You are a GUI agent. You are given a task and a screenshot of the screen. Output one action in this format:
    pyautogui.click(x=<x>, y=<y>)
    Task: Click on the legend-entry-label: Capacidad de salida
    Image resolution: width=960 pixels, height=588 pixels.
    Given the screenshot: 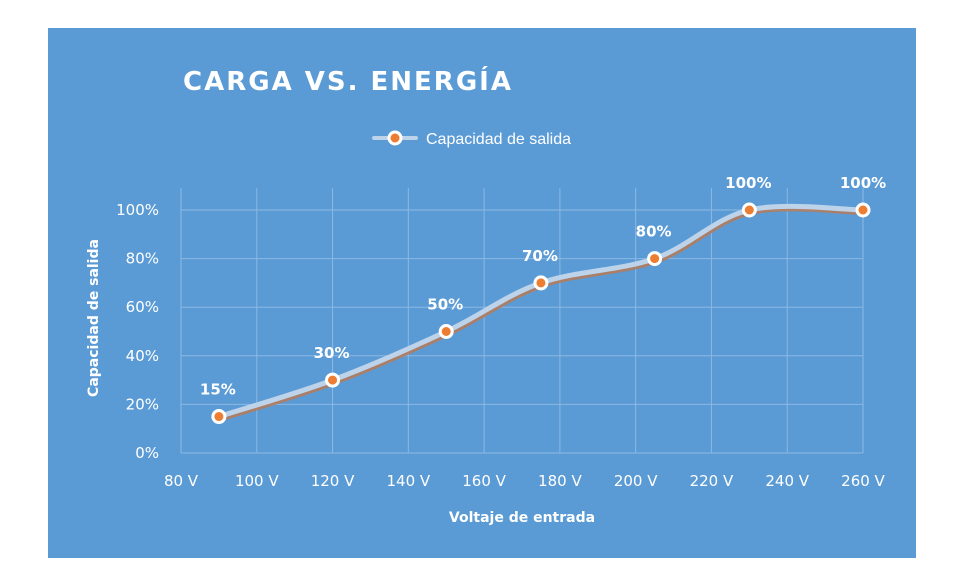 What is the action you would take?
    pyautogui.click(x=498, y=139)
    